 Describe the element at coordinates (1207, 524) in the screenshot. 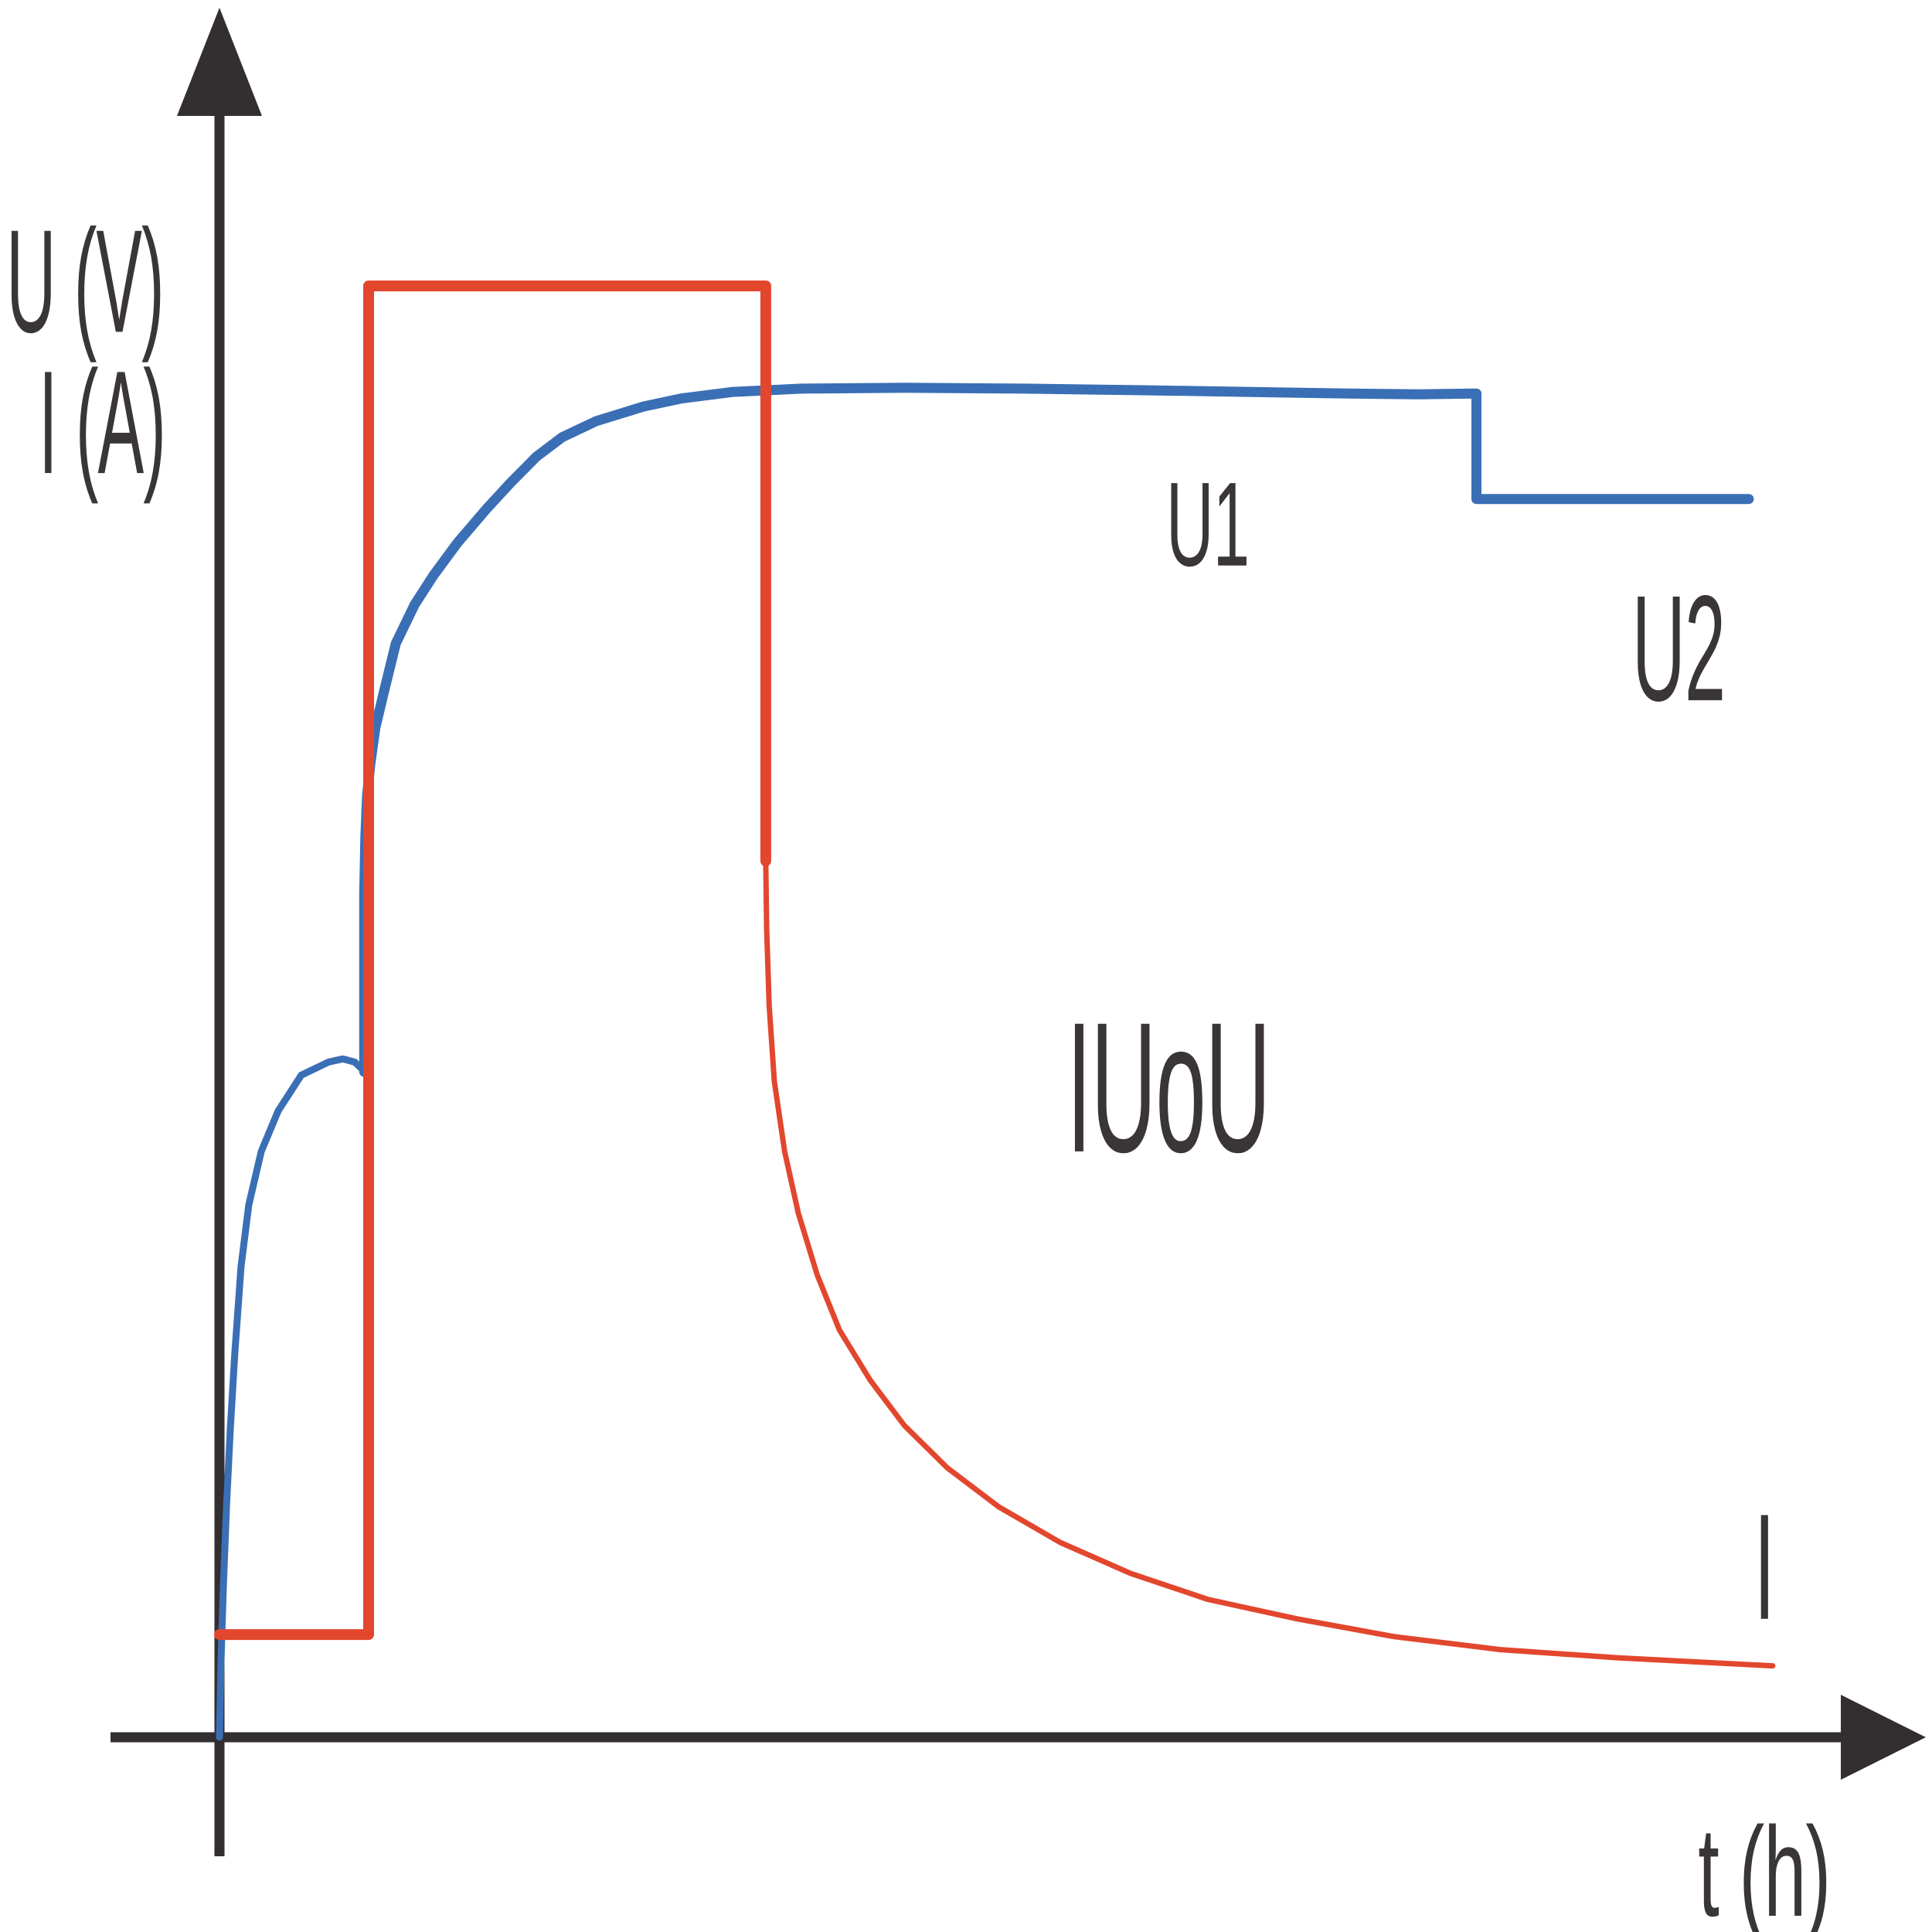

I see `label-u1: U1` at that location.